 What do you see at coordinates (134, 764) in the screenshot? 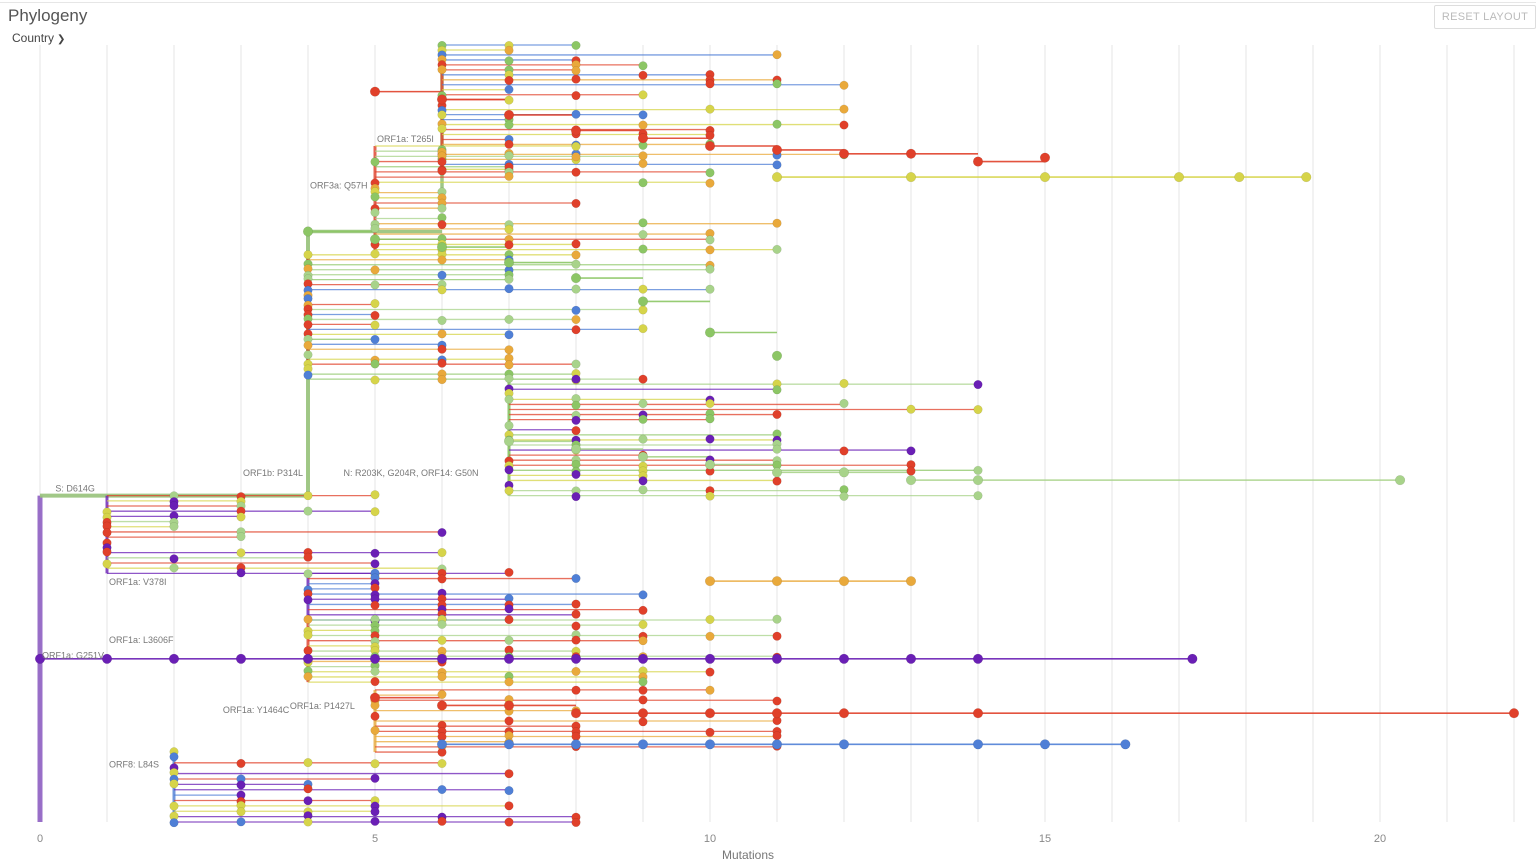
I see `branch-mutation-label: ORF8: L84S` at bounding box center [134, 764].